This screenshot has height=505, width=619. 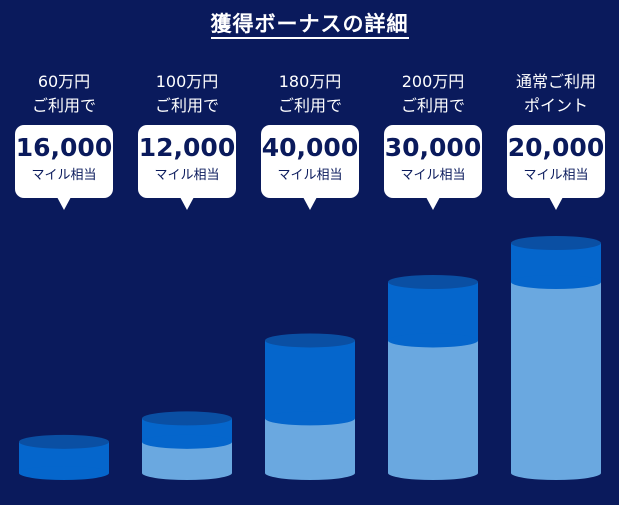 What do you see at coordinates (555, 81) in the screenshot?
I see `category-label-line: 通常ご利用` at bounding box center [555, 81].